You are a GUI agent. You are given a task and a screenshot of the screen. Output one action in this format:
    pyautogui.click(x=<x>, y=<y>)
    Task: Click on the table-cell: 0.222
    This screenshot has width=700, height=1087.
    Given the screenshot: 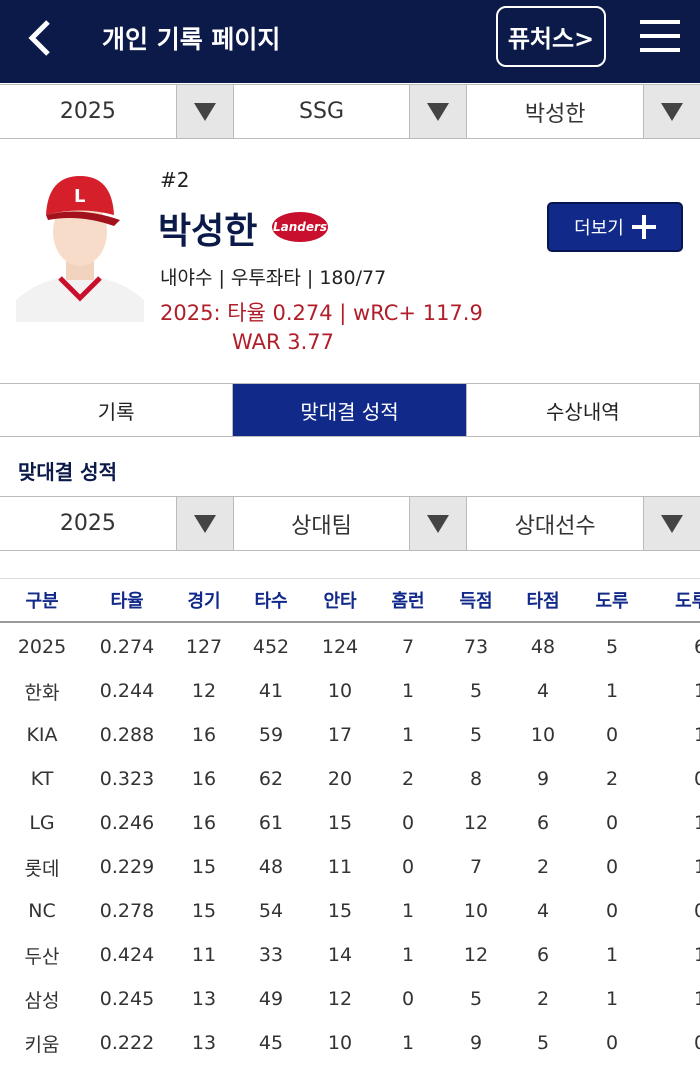 What is the action you would take?
    pyautogui.click(x=127, y=1043)
    